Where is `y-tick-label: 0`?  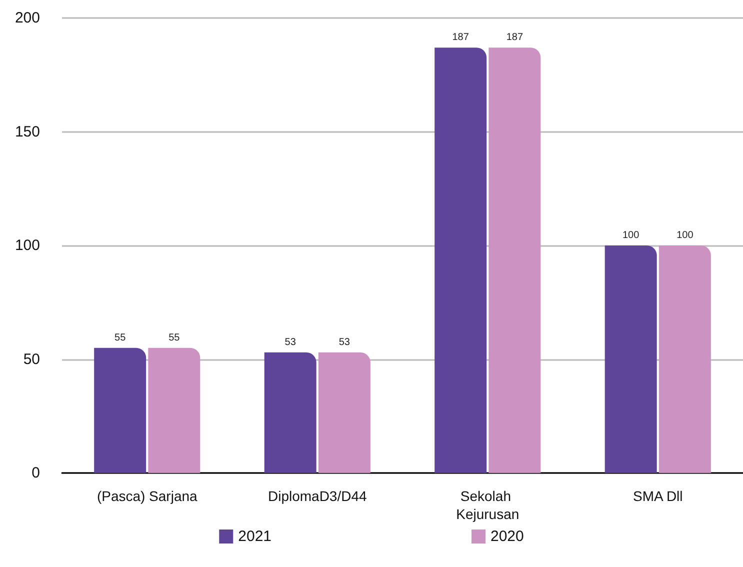
y-tick-label: 0 is located at coordinates (36, 473).